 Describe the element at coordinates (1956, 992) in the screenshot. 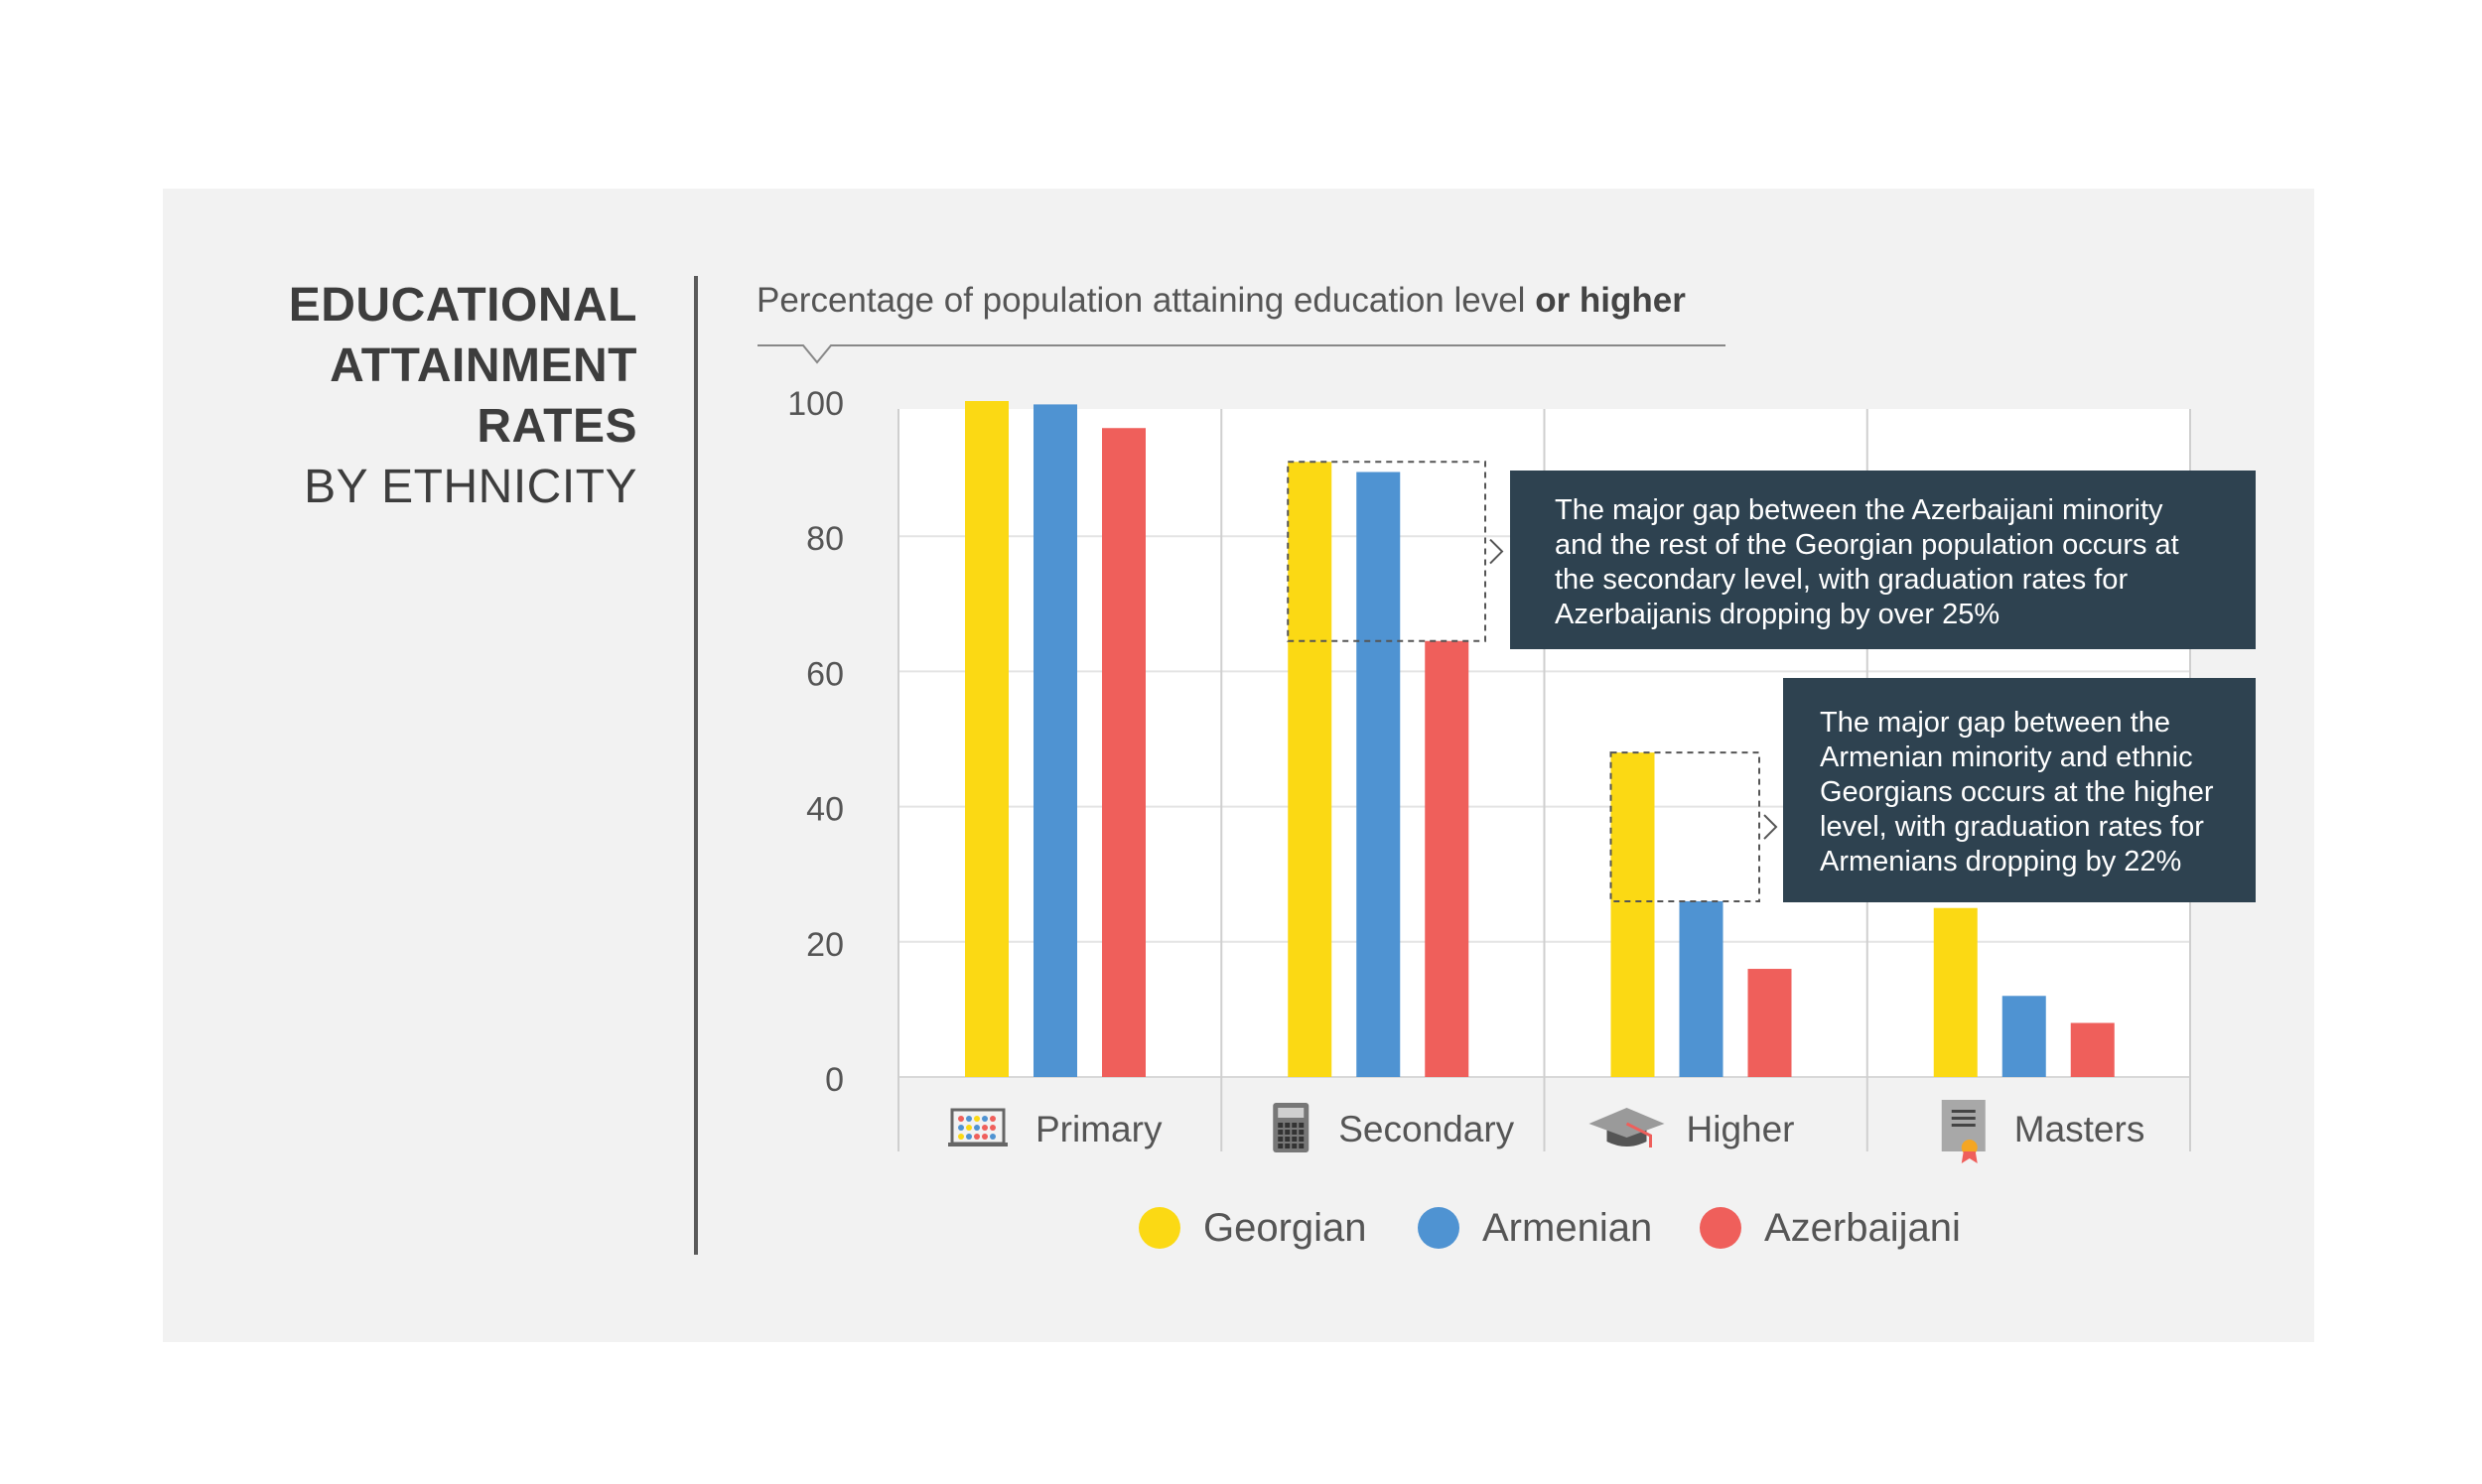

I see `bar-georgian-masters` at that location.